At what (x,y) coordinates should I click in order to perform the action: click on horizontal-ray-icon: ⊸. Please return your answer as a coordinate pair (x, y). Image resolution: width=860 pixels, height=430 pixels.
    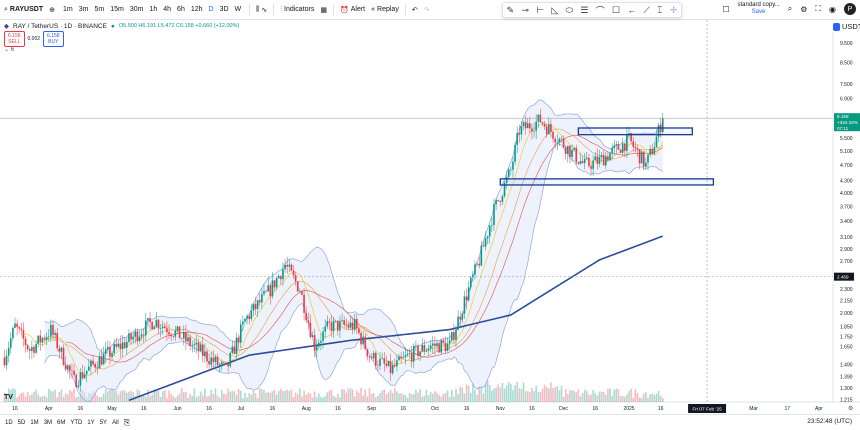
    Looking at the image, I should click on (525, 9).